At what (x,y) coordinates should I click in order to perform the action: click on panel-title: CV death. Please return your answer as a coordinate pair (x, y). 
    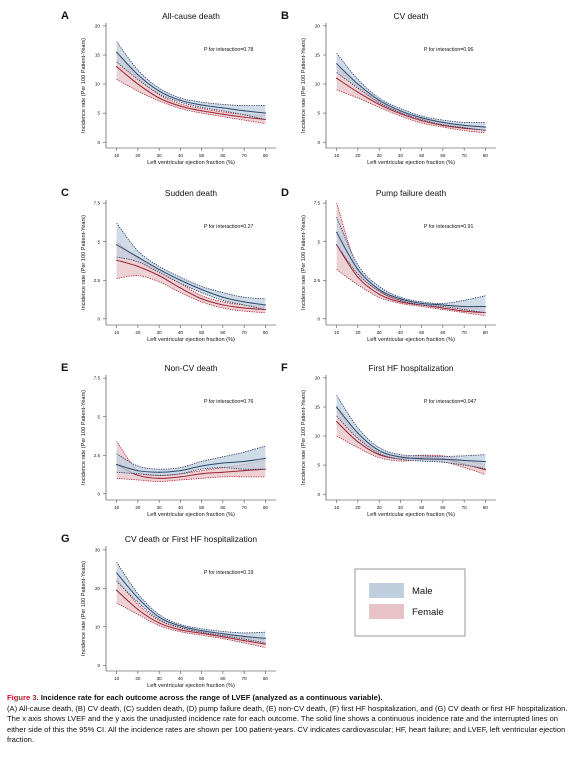
    Looking at the image, I should click on (411, 16).